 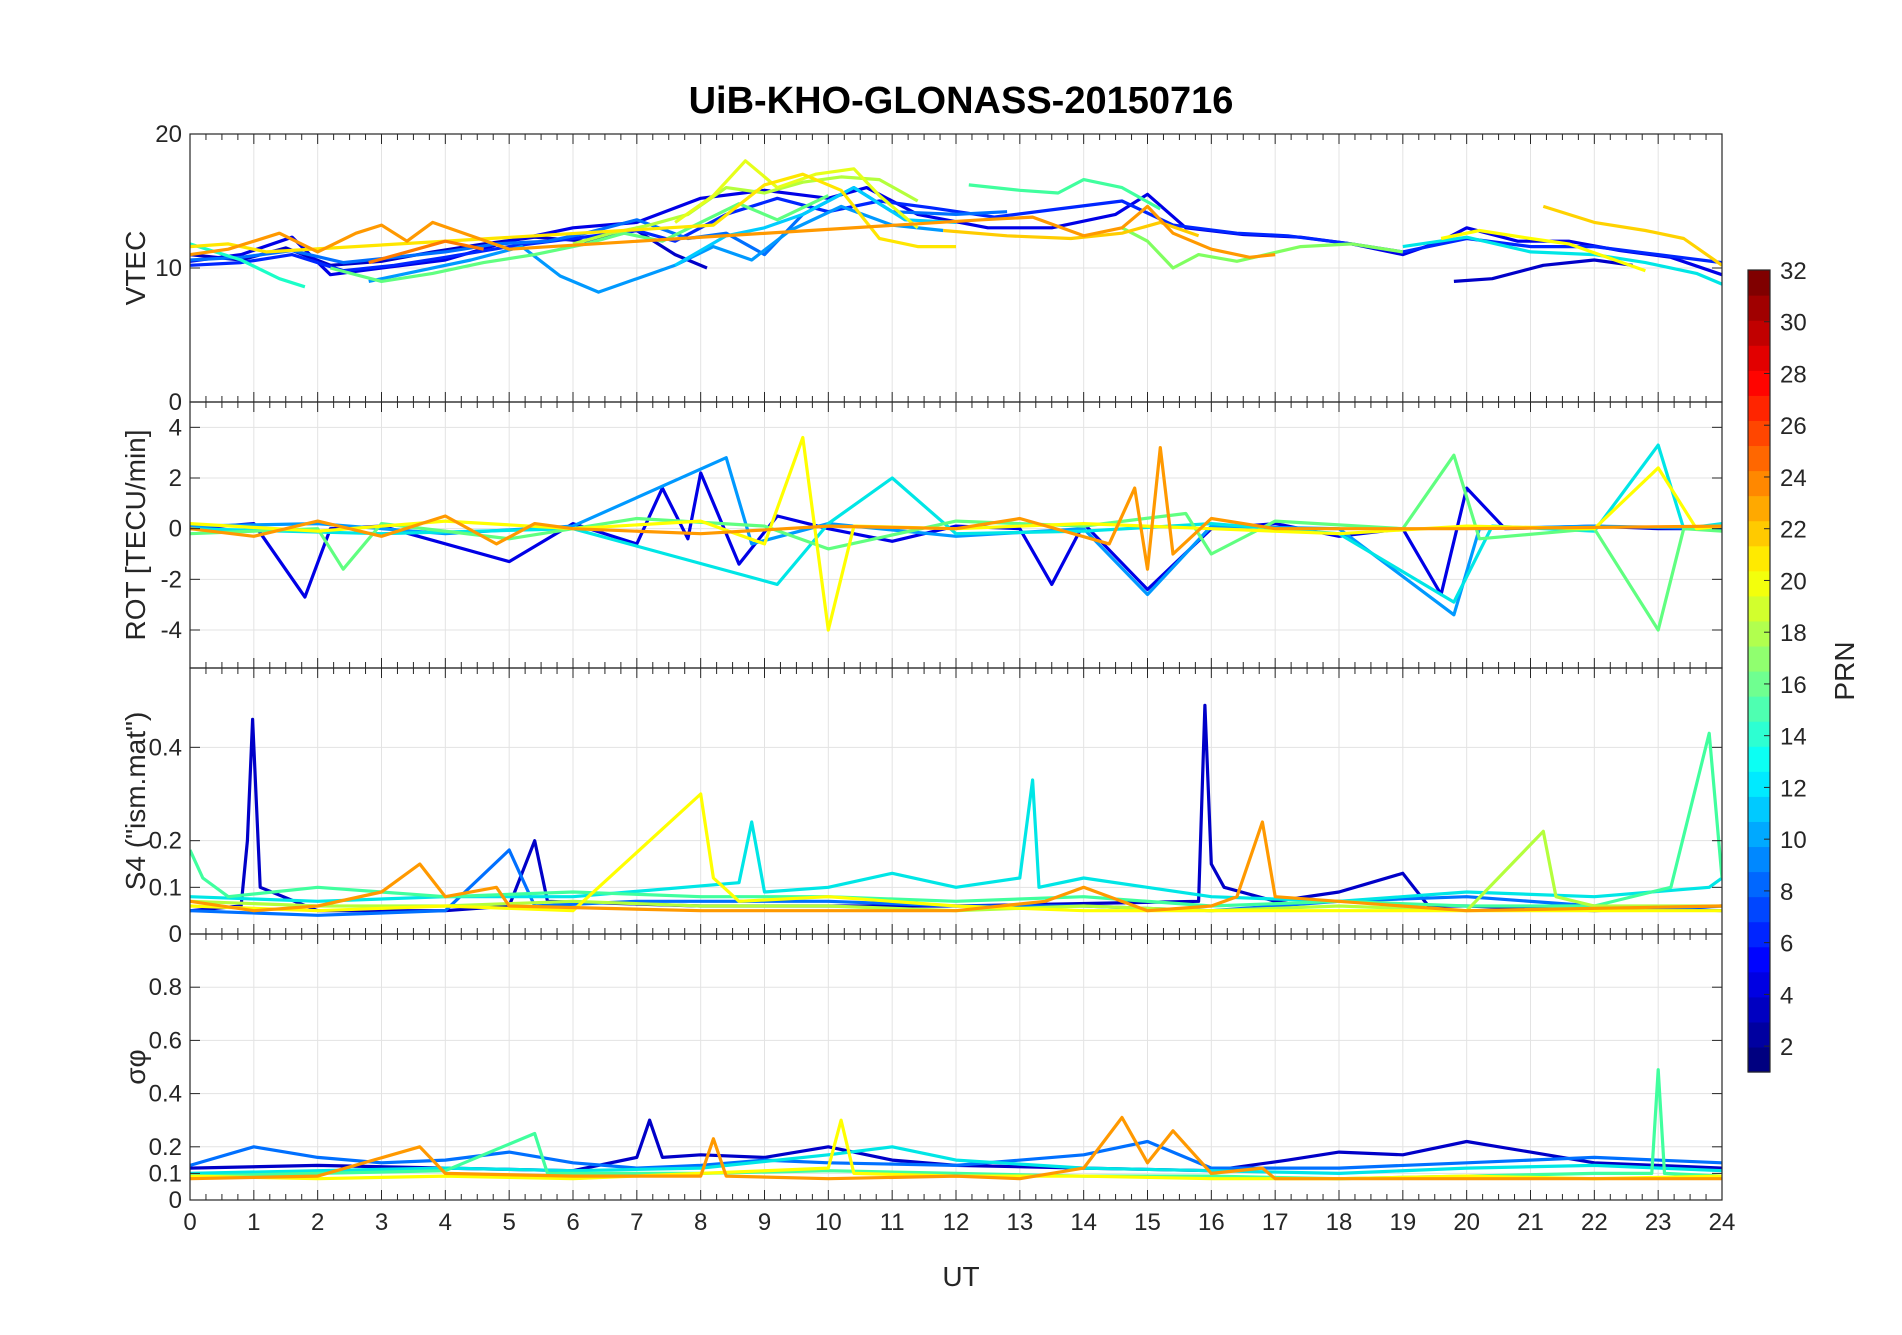 What do you see at coordinates (1793, 374) in the screenshot?
I see `colorbar-tick-label: 28` at bounding box center [1793, 374].